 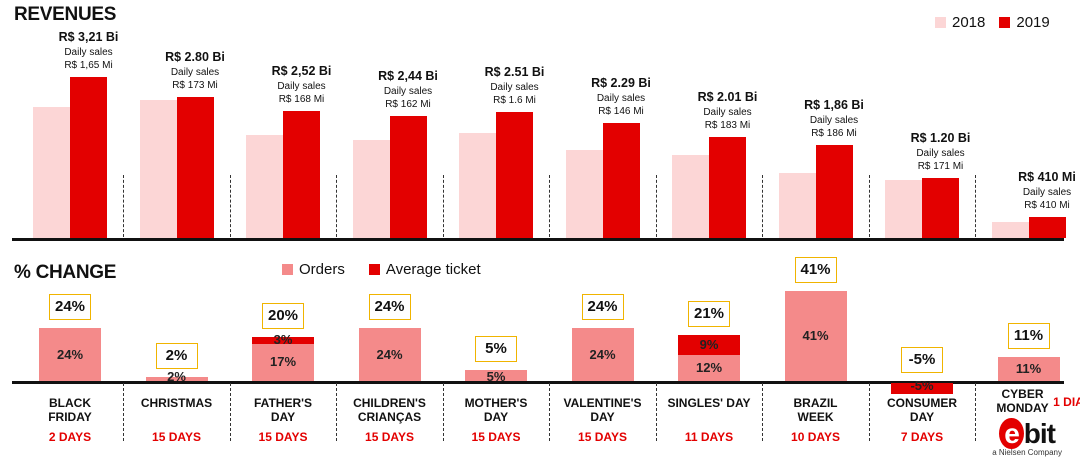 I want to click on revenue-data-label: R$ 3,21 Bi Daily sales R$ 1,65 Mi, so click(x=89, y=50).